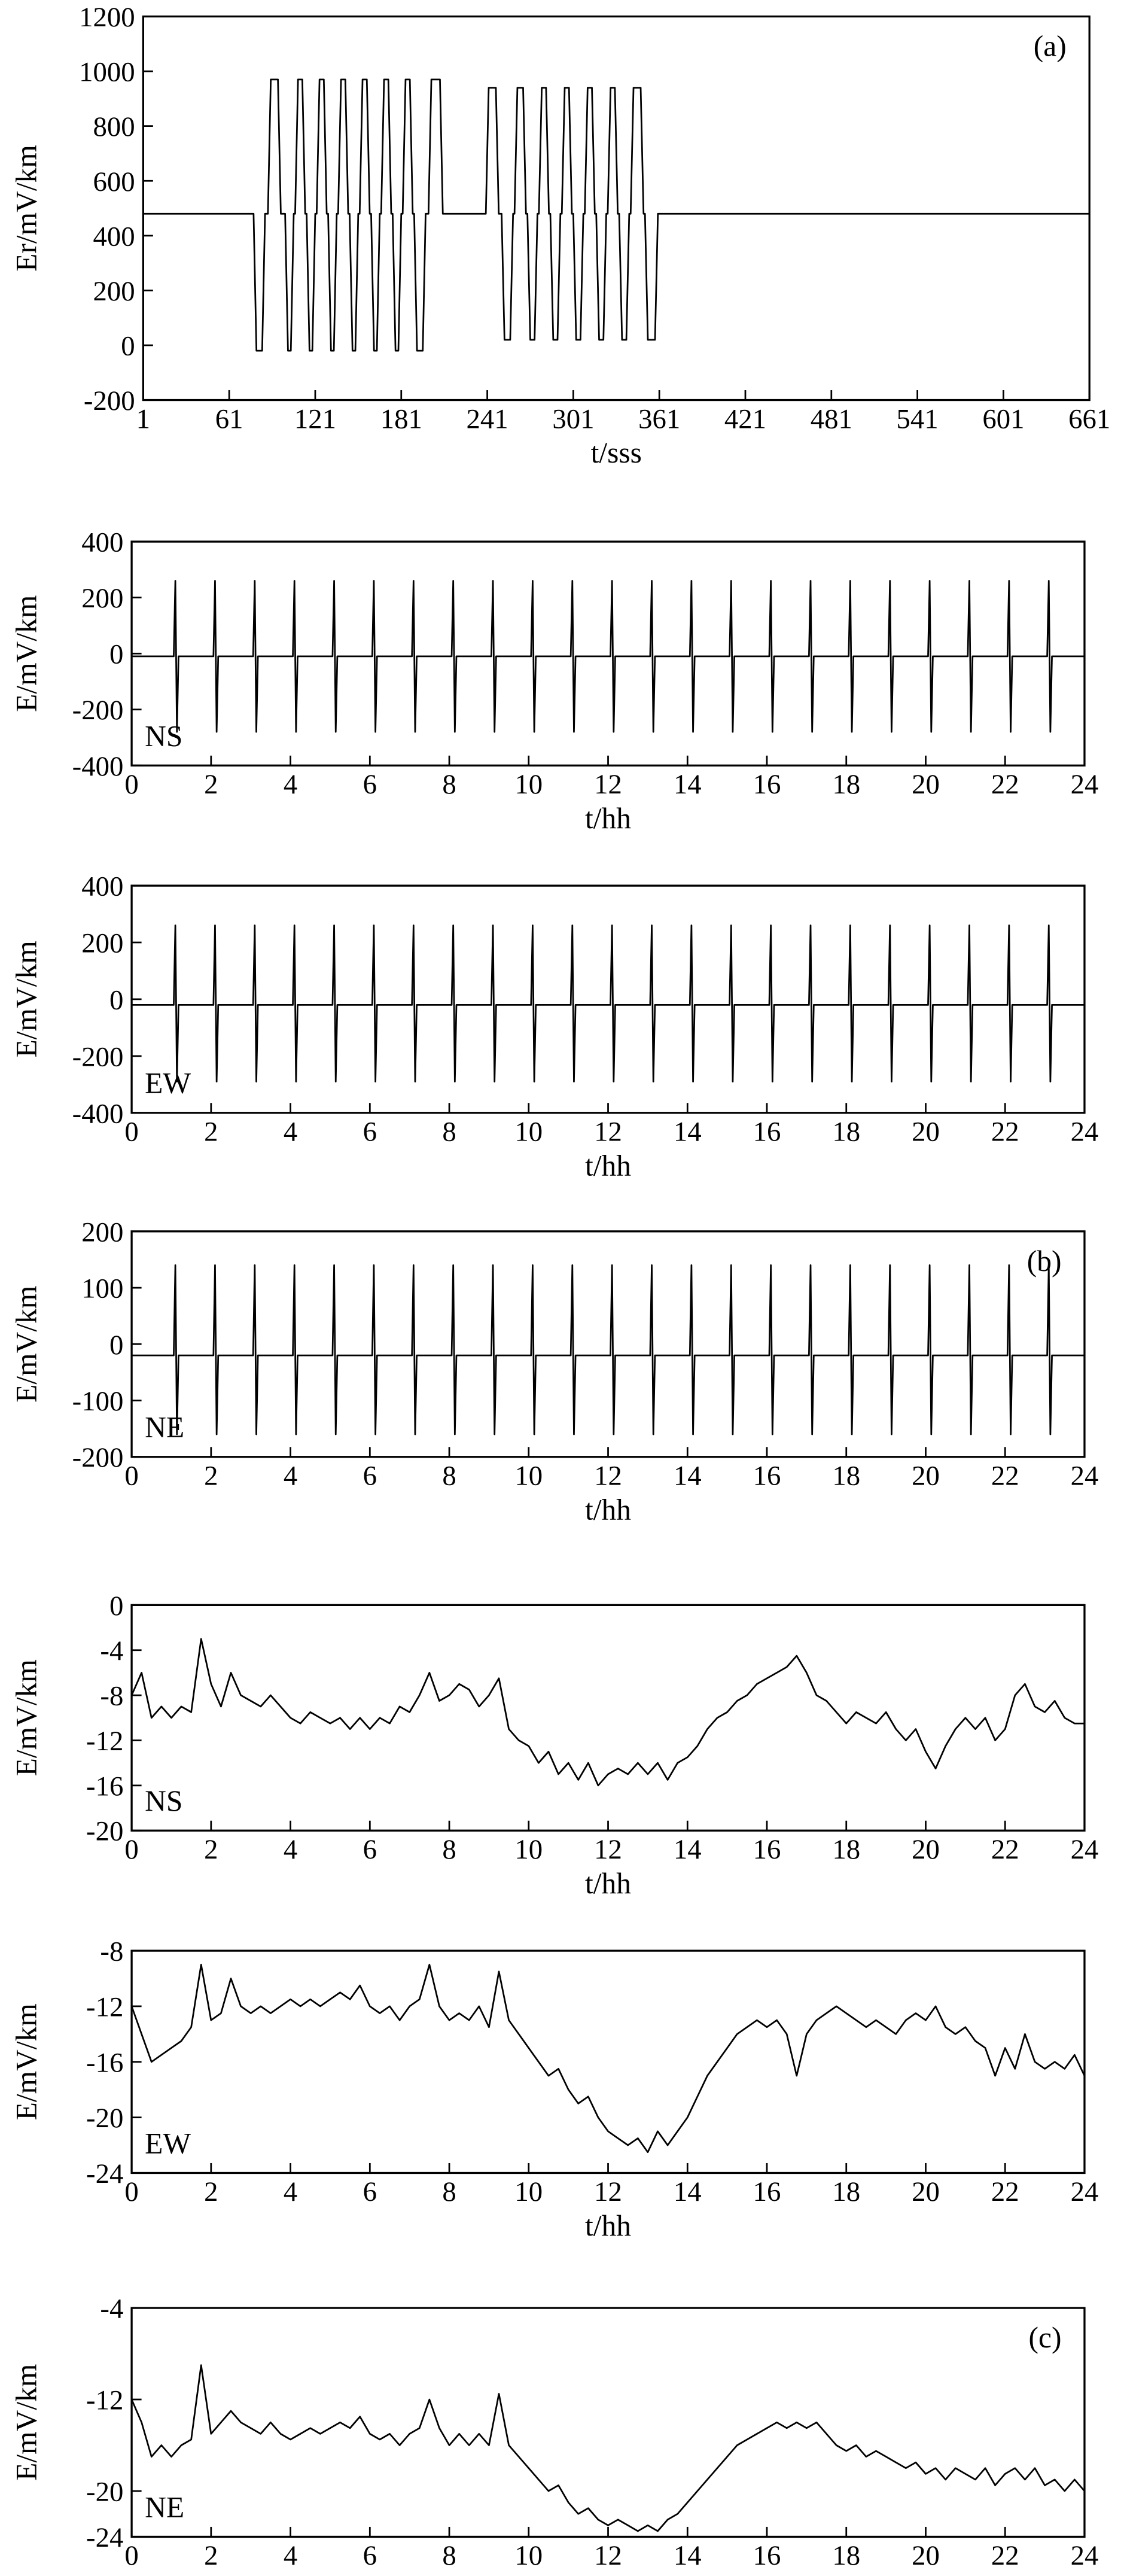 This screenshot has height=2576, width=1124. Describe the element at coordinates (745, 418) in the screenshot. I see `x-tick-label: 421` at that location.